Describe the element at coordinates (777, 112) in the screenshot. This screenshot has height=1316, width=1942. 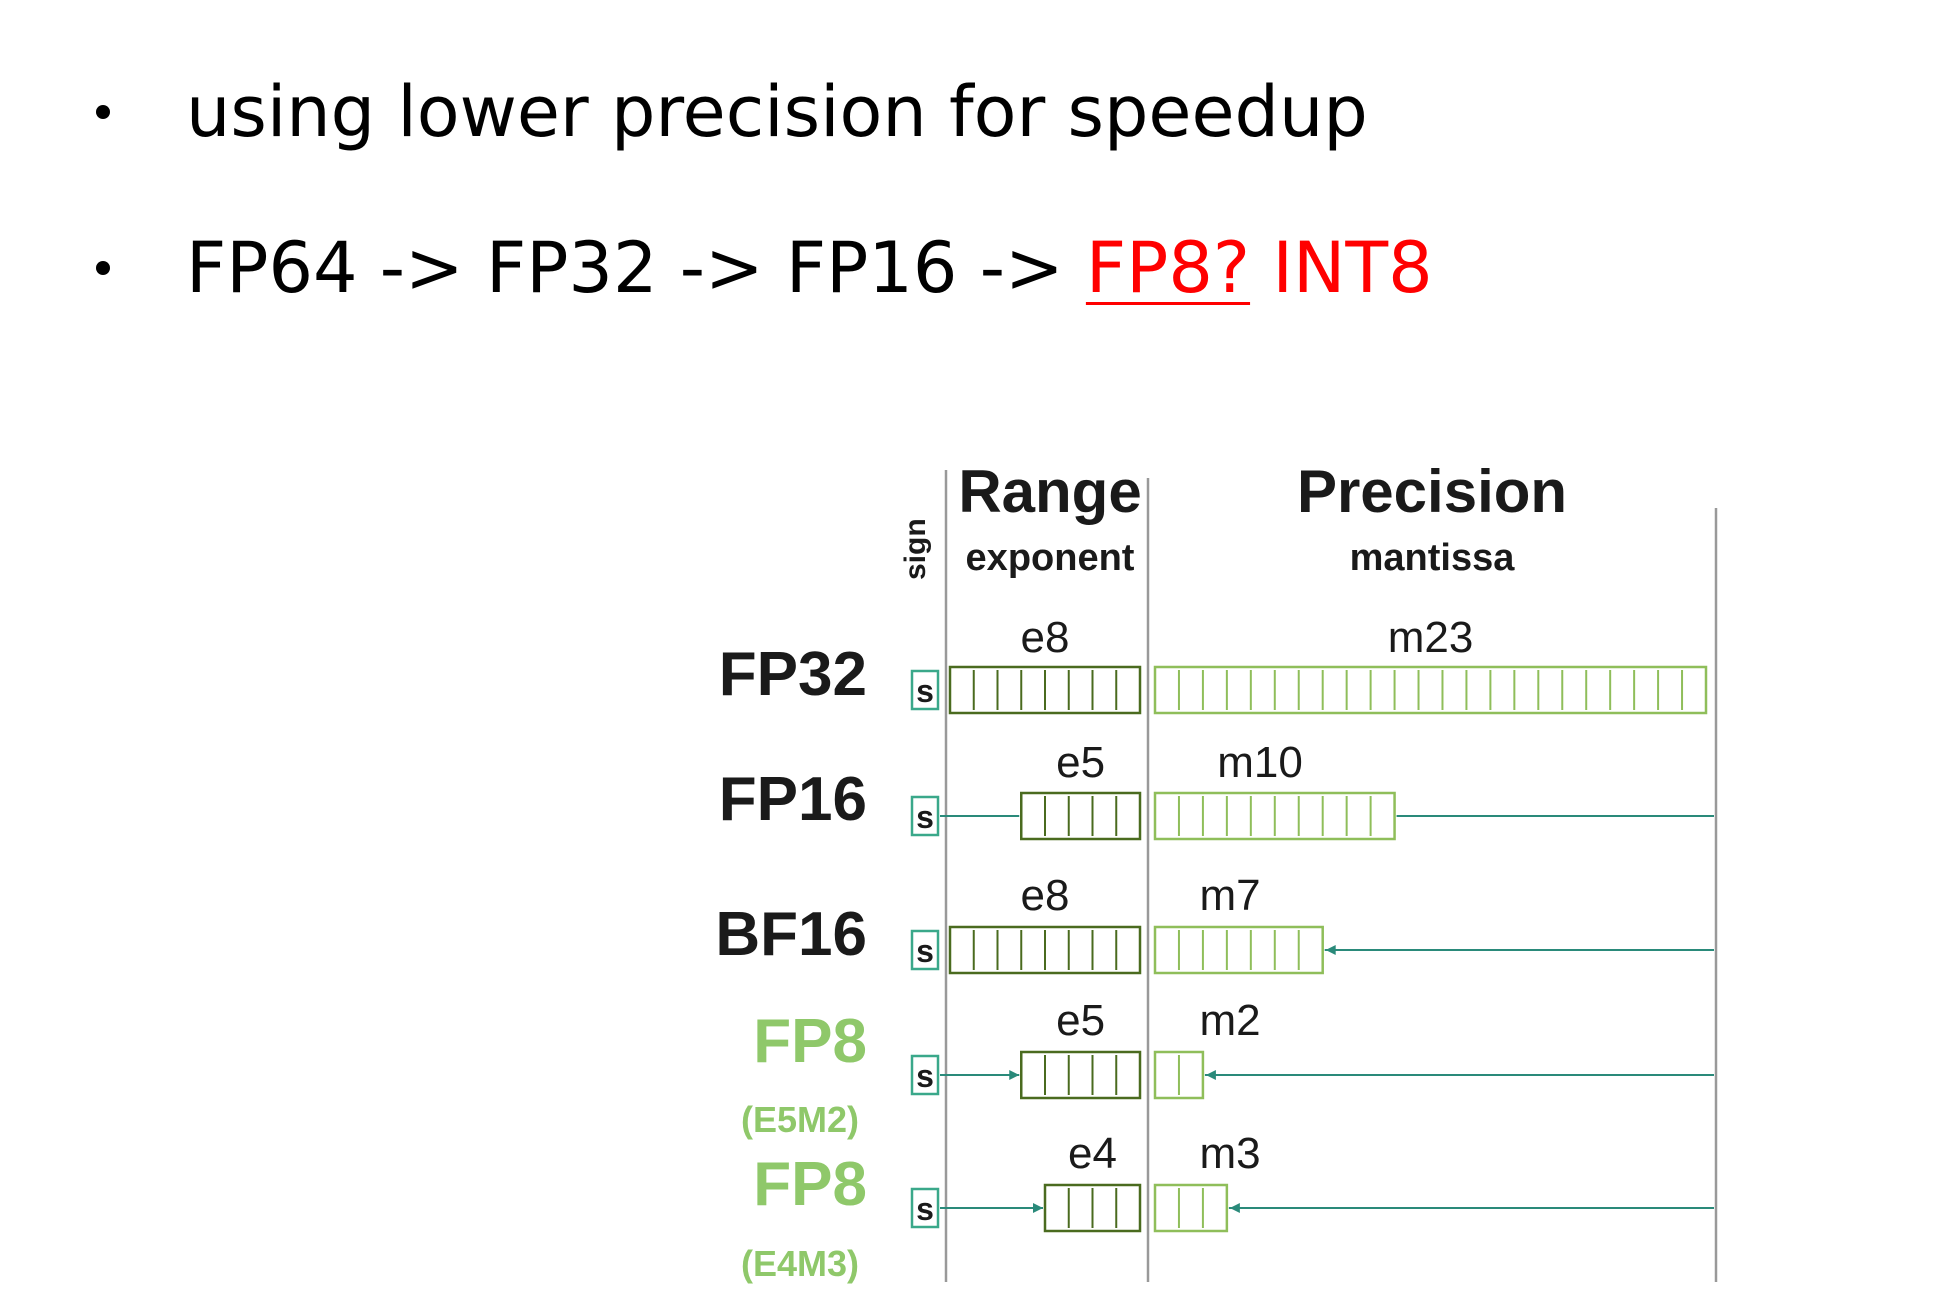
I see `bullet-text: using lower precision for speedup` at that location.